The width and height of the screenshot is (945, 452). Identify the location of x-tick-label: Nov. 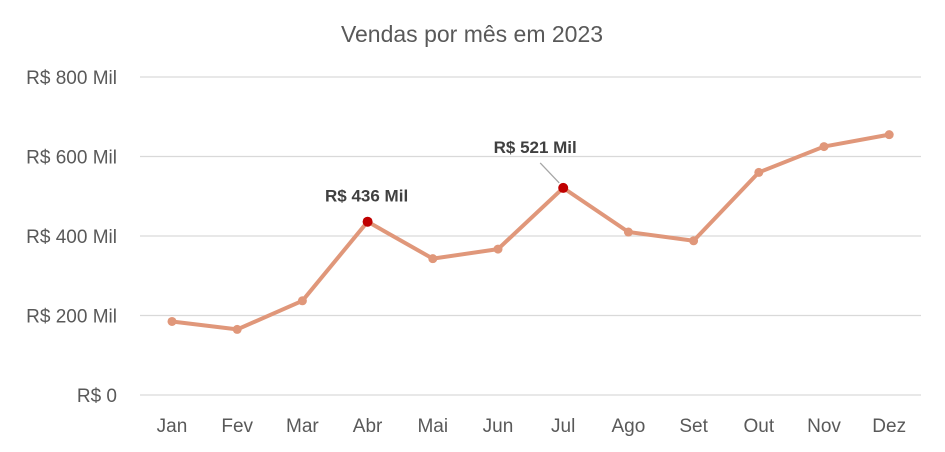
(824, 426).